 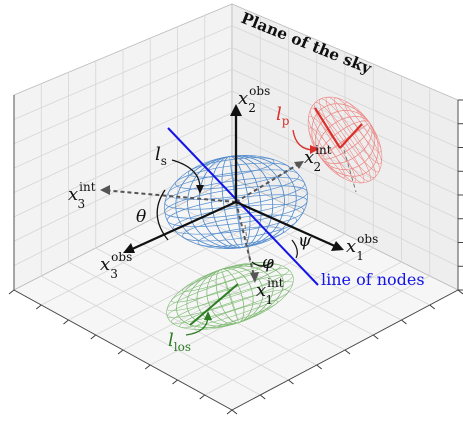 What do you see at coordinates (105, 190) in the screenshot?
I see `x3-int-arrowhead` at bounding box center [105, 190].